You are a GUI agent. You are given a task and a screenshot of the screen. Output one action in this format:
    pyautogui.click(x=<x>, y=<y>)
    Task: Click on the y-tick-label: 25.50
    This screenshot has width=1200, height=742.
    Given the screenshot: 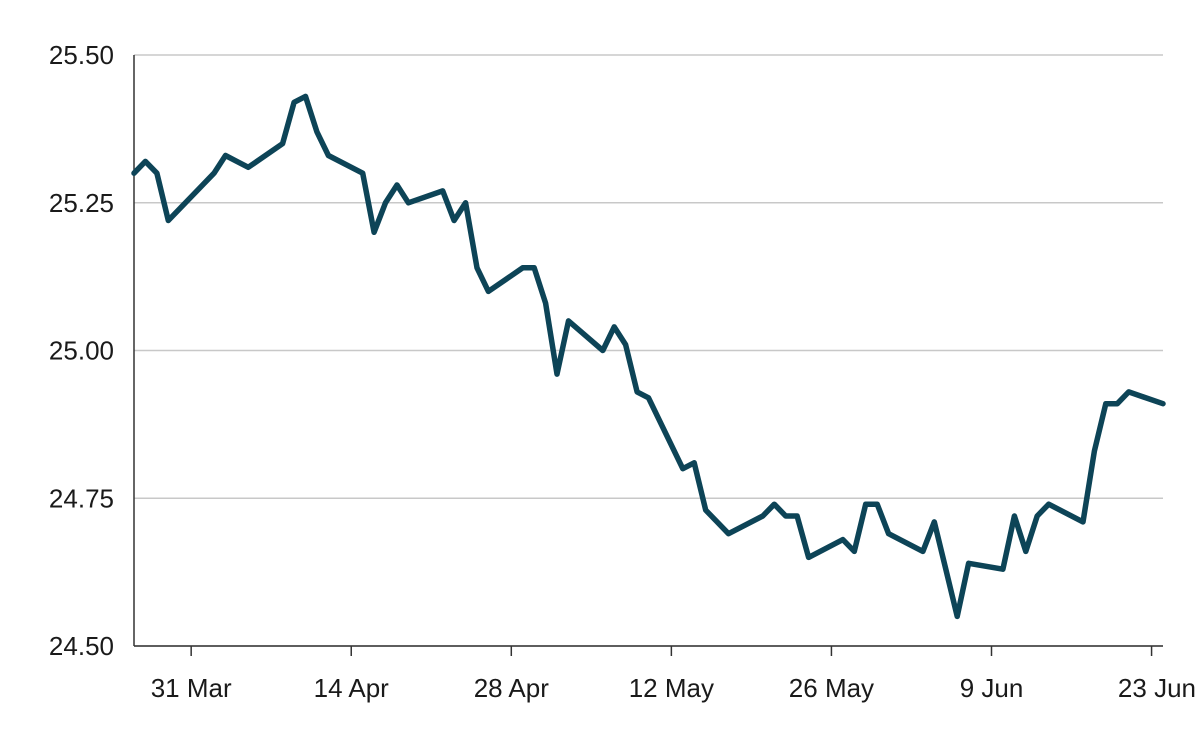 What is the action you would take?
    pyautogui.click(x=81, y=55)
    